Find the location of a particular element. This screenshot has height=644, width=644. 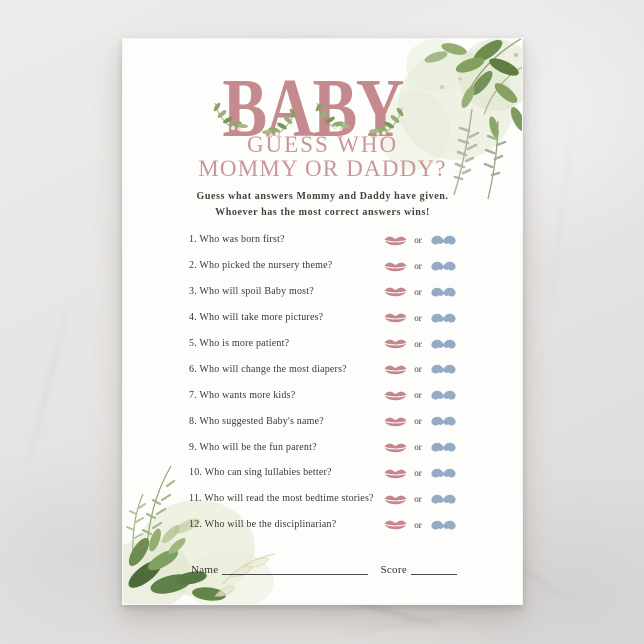

question-text: 4. Who will take more pictures? is located at coordinates (256, 318).